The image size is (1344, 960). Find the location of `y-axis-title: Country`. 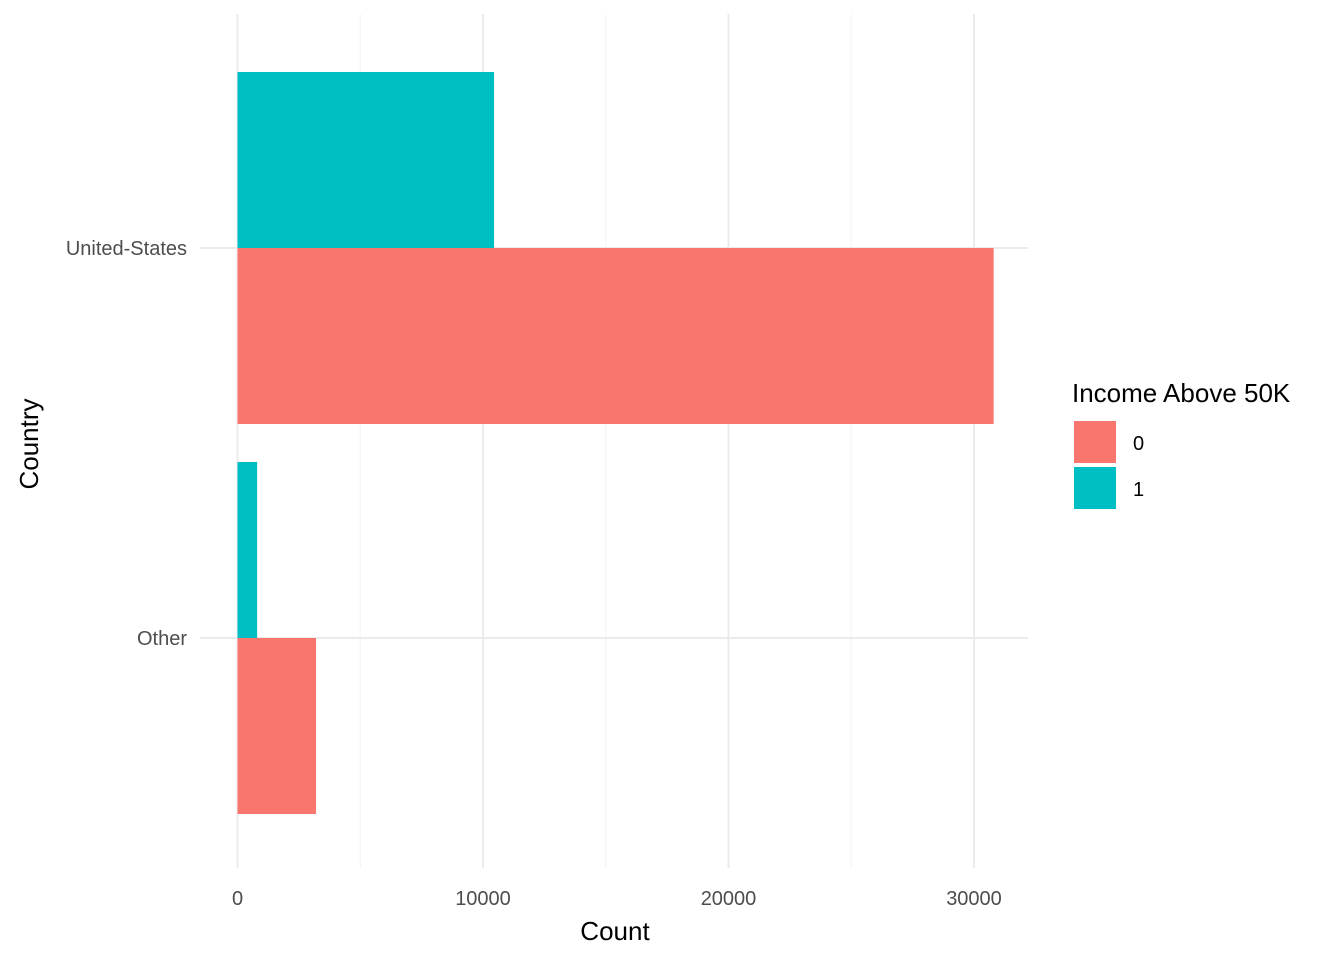

y-axis-title: Country is located at coordinates (29, 443).